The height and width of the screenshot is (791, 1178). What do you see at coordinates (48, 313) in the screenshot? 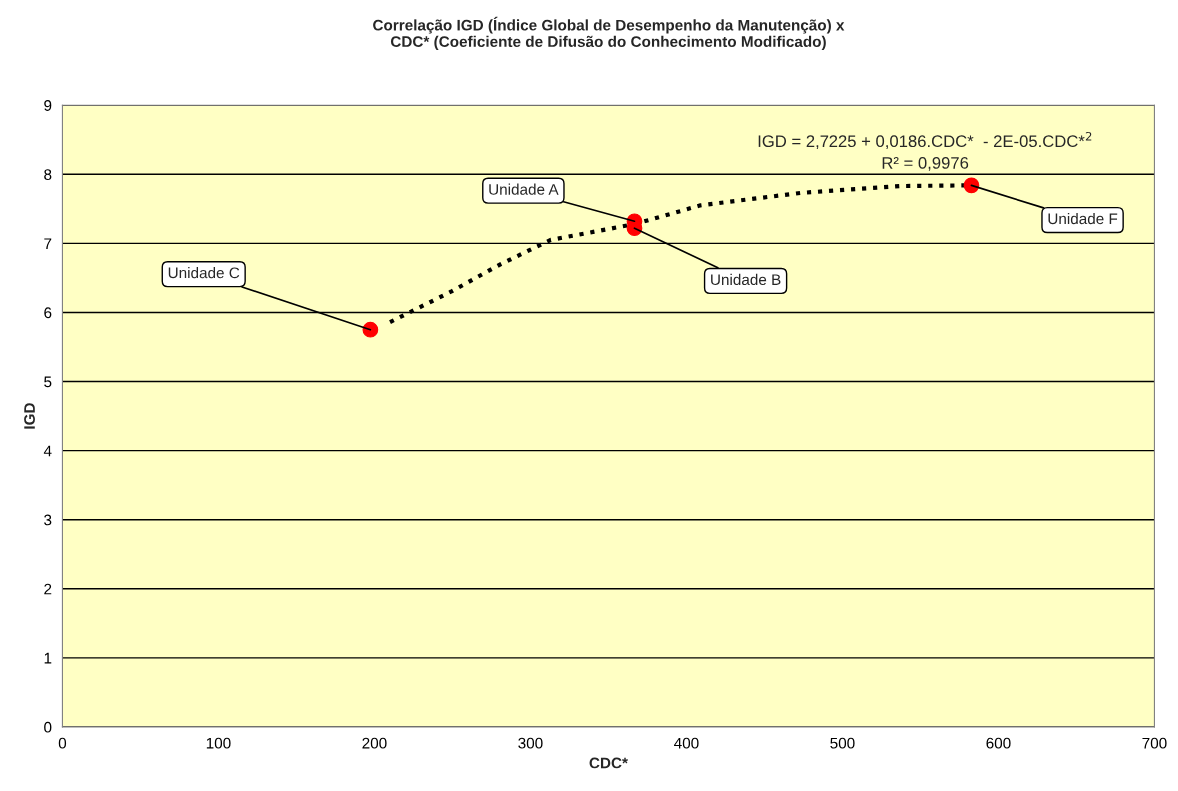
I see `y-tick-label: 6` at bounding box center [48, 313].